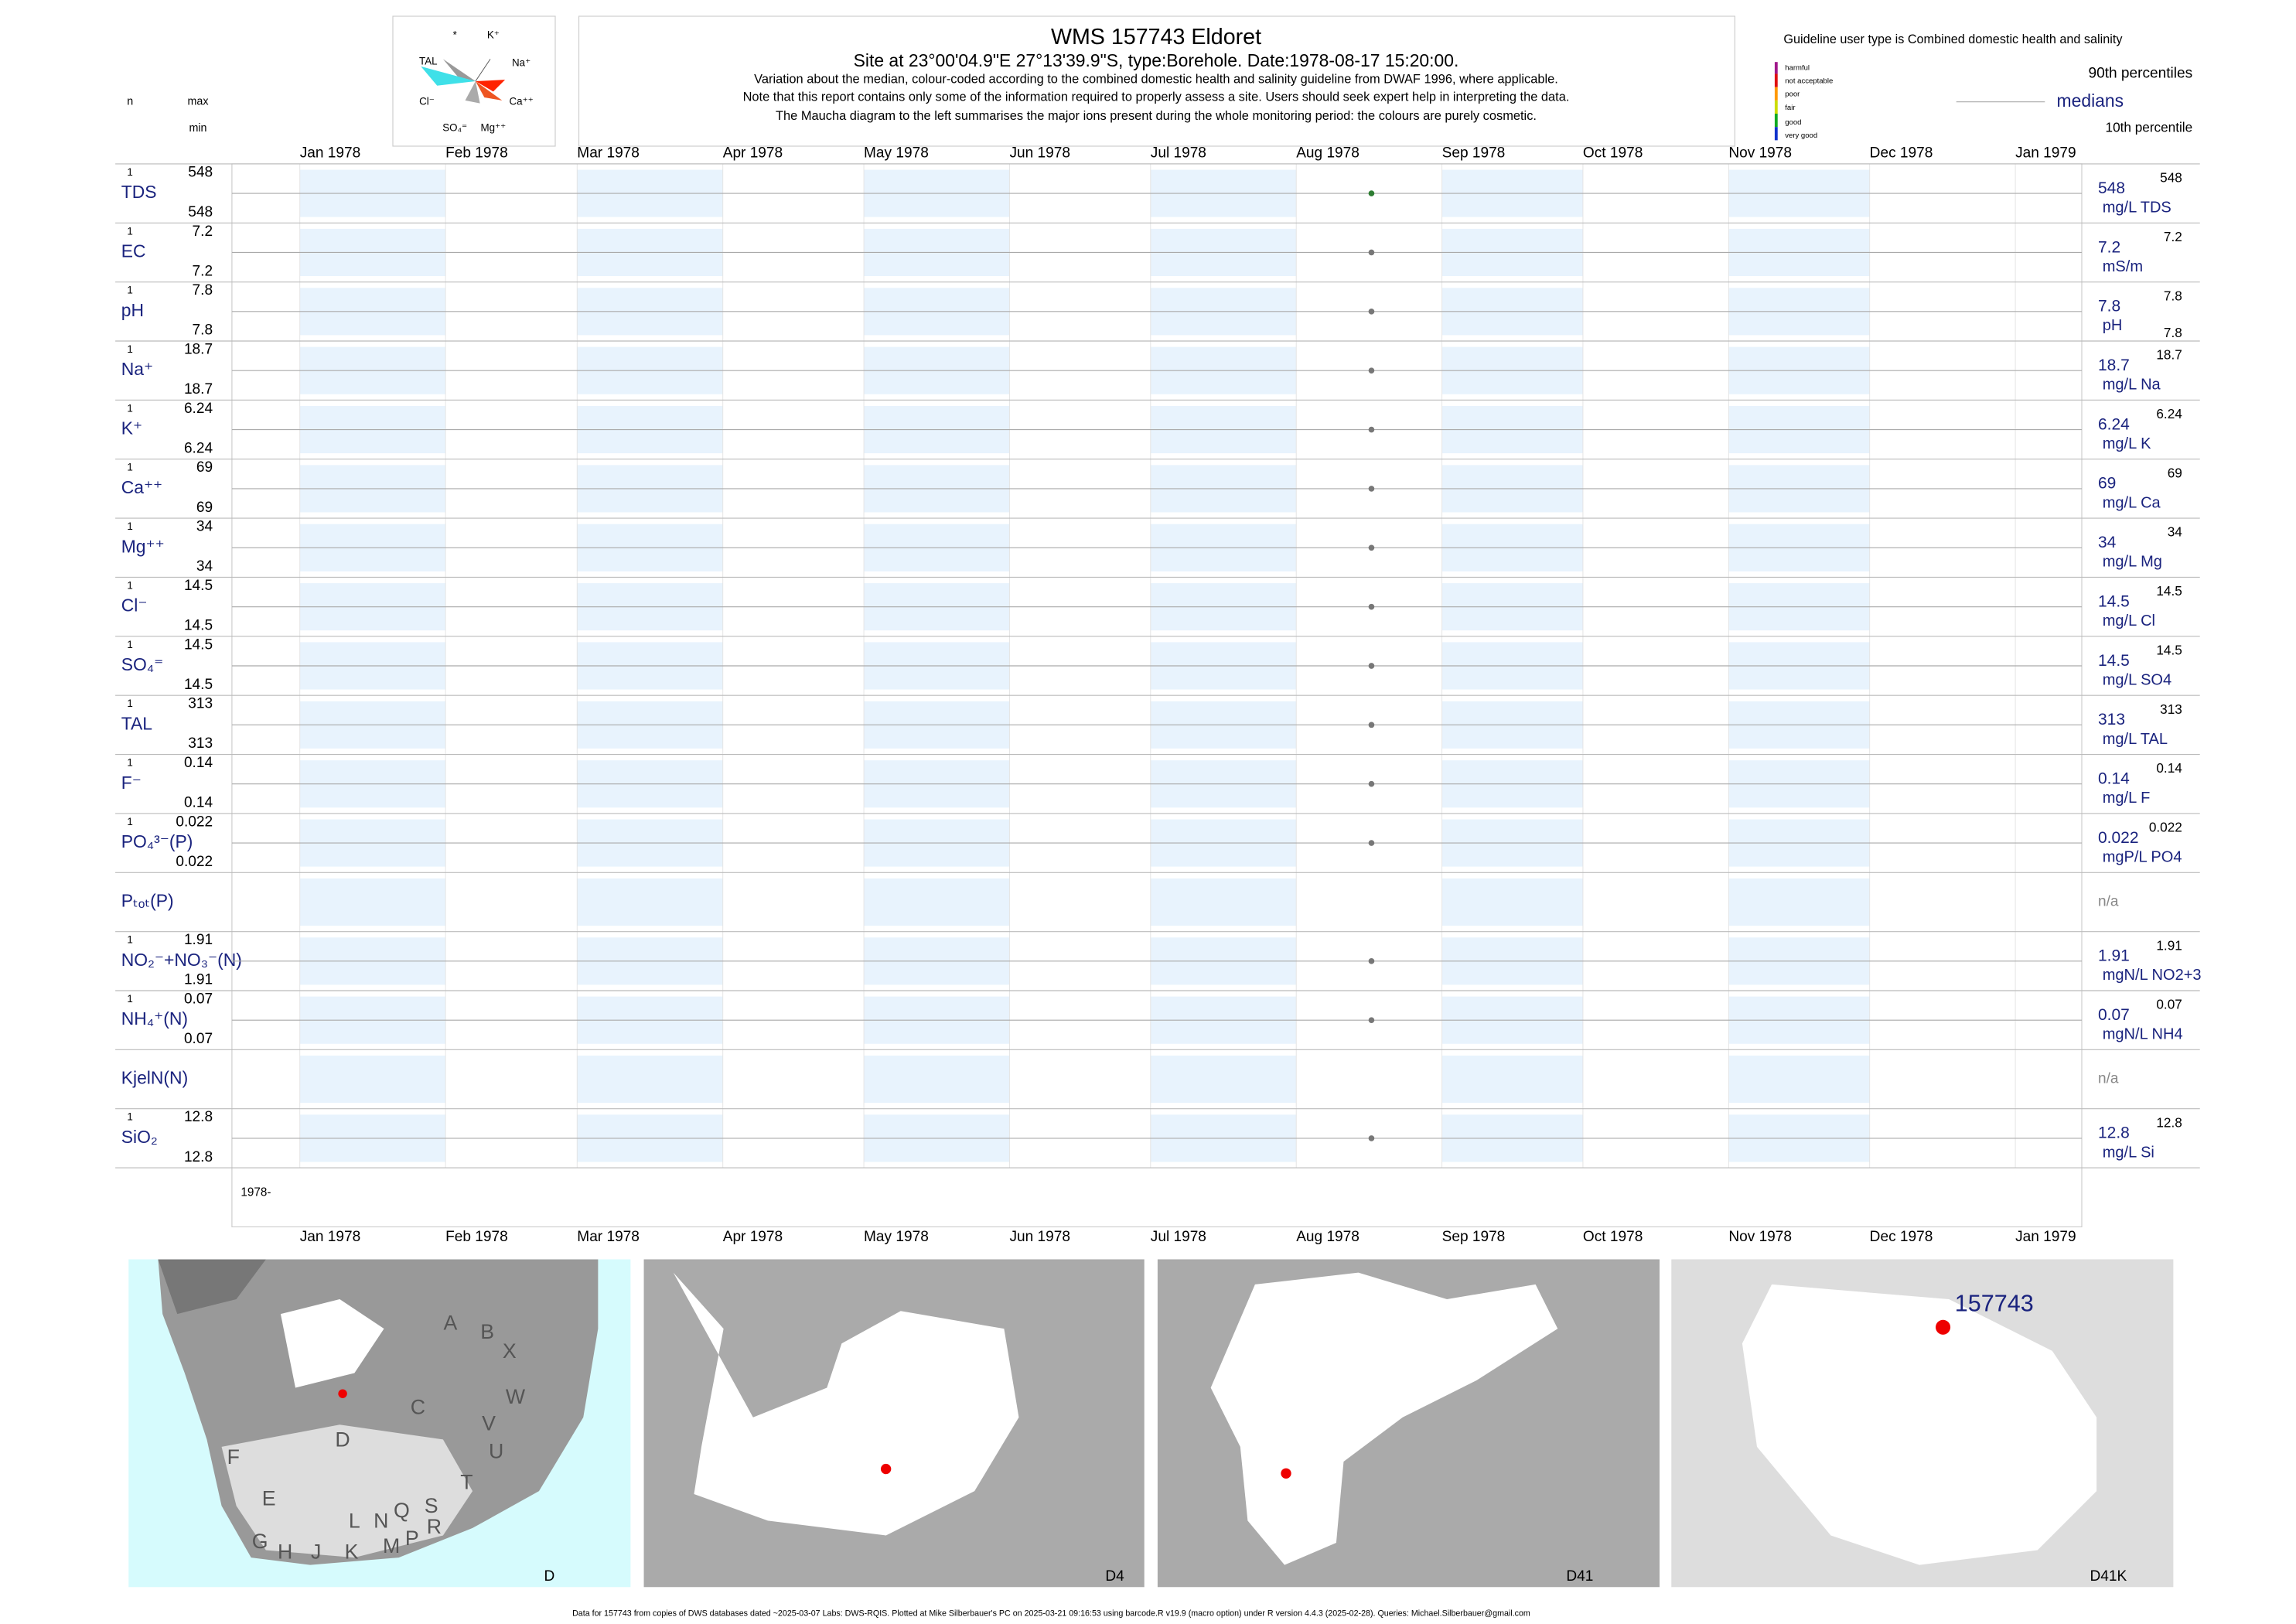  I want to click on p90-value: 12.8, so click(2169, 1122).